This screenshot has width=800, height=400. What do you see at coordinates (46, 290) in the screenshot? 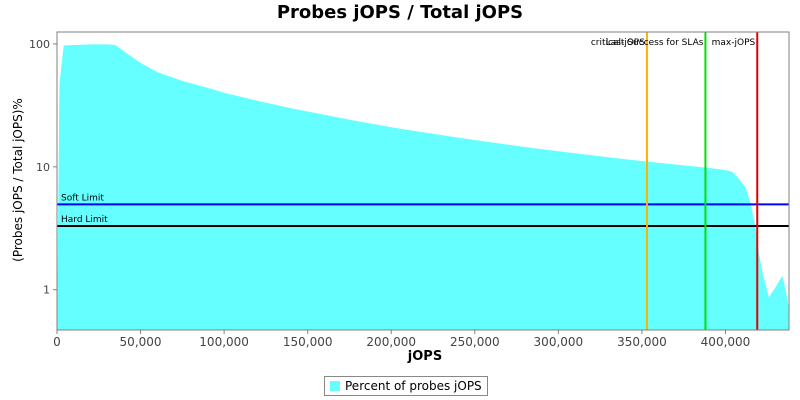
I see `y-tick-label: 1` at bounding box center [46, 290].